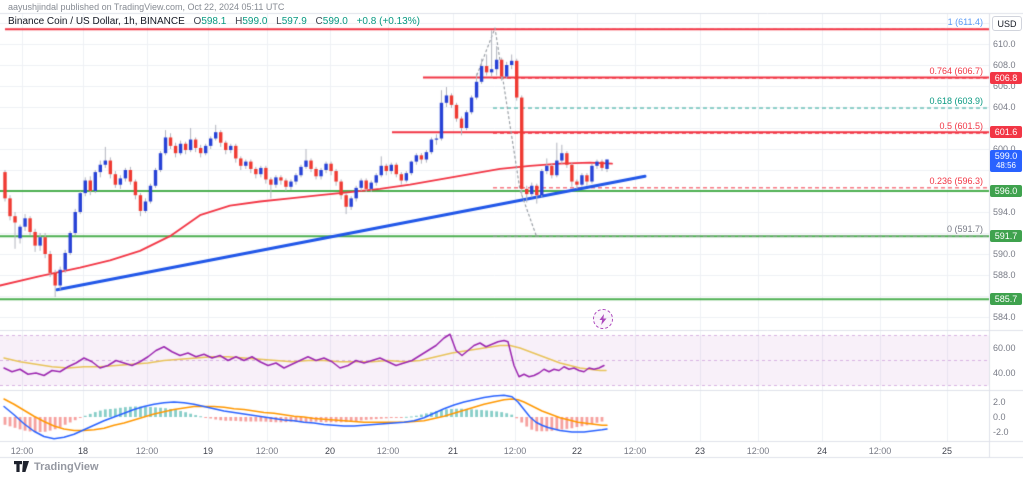  Describe the element at coordinates (1004, 348) in the screenshot. I see `rsi-tick-label: 60.00` at that location.